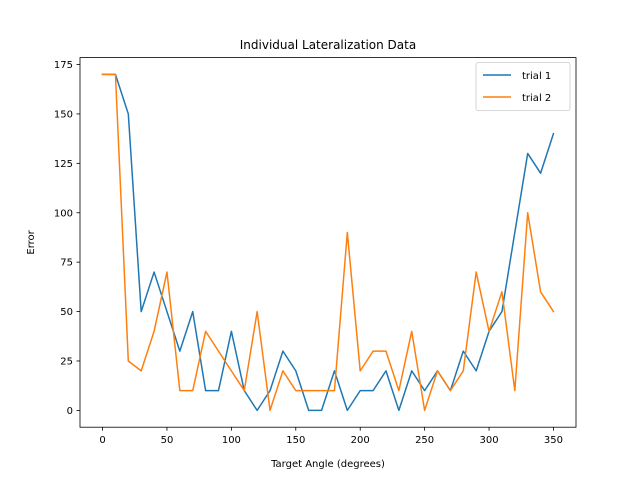  What do you see at coordinates (66, 263) in the screenshot?
I see `y-tick-label: 75` at bounding box center [66, 263].